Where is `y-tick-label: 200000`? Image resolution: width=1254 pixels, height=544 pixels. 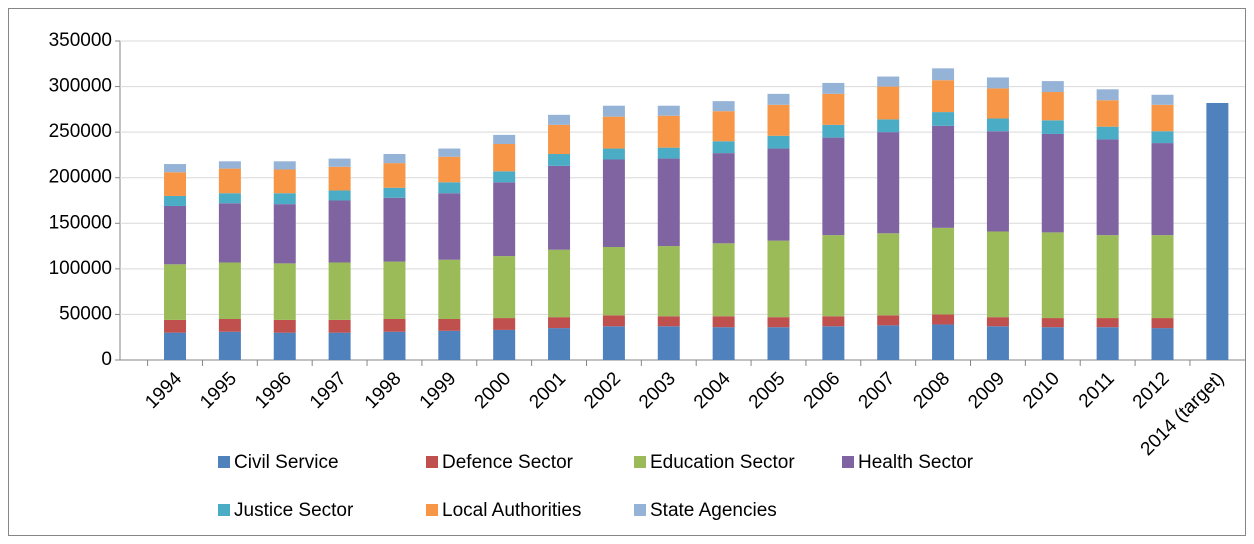 y-tick-label: 200000 is located at coordinates (80, 177).